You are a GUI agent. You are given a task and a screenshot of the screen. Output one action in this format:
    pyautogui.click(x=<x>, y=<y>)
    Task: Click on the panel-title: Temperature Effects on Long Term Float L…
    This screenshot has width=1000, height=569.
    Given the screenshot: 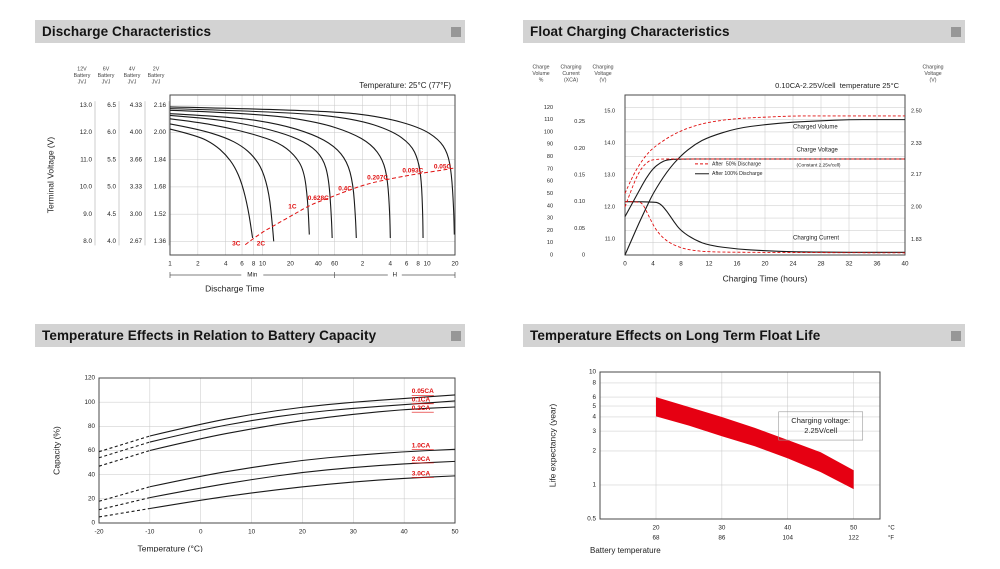 What is the action you would take?
    pyautogui.click(x=675, y=335)
    